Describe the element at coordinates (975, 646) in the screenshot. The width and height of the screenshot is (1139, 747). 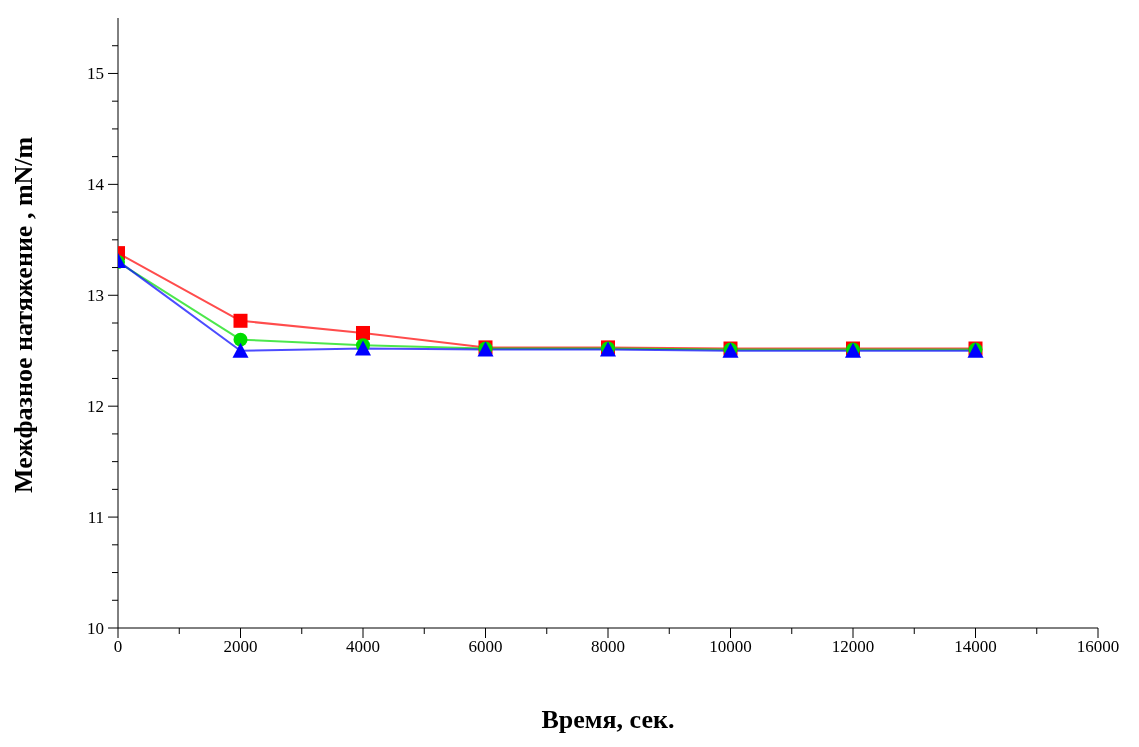
I see `x-tick-label: 14000` at that location.